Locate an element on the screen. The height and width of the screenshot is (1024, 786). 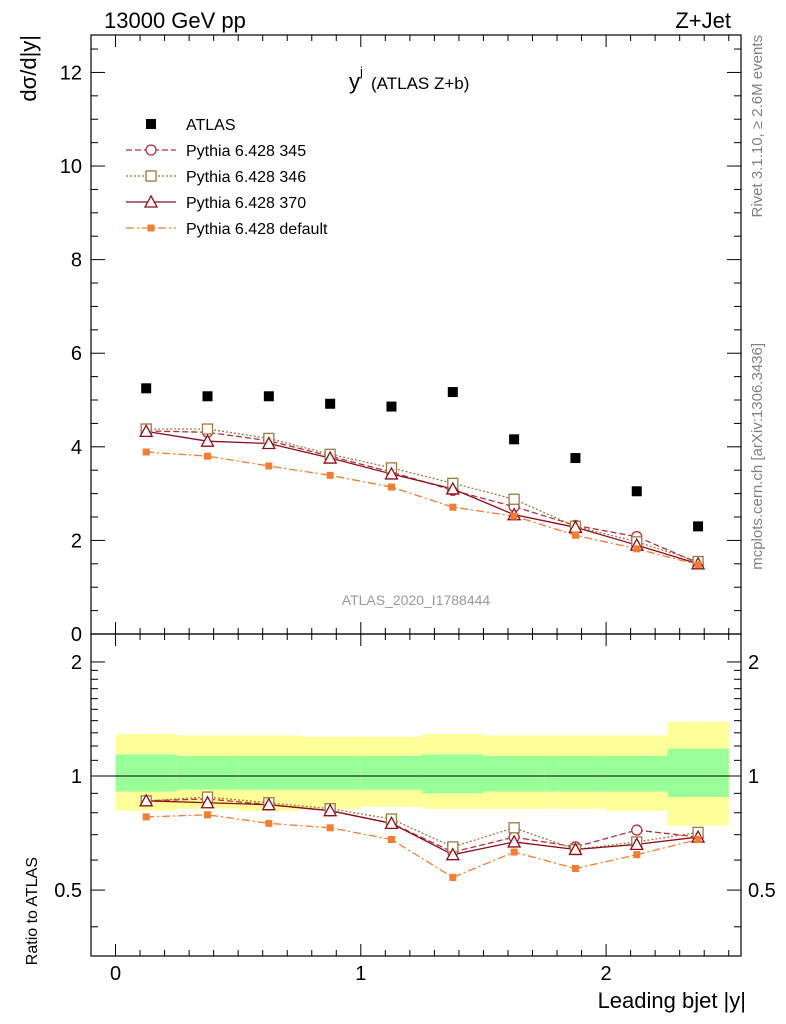
y-tick-label-main: 8 is located at coordinates (76, 261).